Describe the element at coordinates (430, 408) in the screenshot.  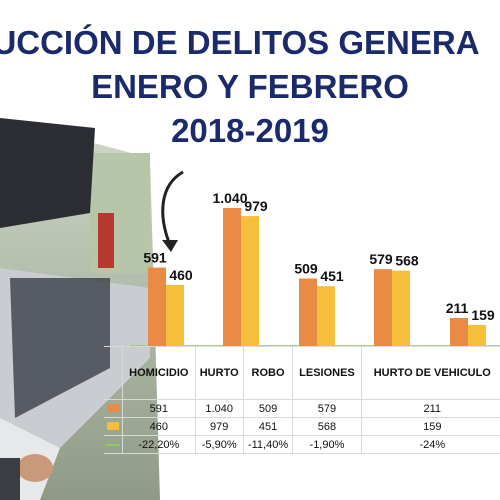
I see `table-cell: 211` at that location.